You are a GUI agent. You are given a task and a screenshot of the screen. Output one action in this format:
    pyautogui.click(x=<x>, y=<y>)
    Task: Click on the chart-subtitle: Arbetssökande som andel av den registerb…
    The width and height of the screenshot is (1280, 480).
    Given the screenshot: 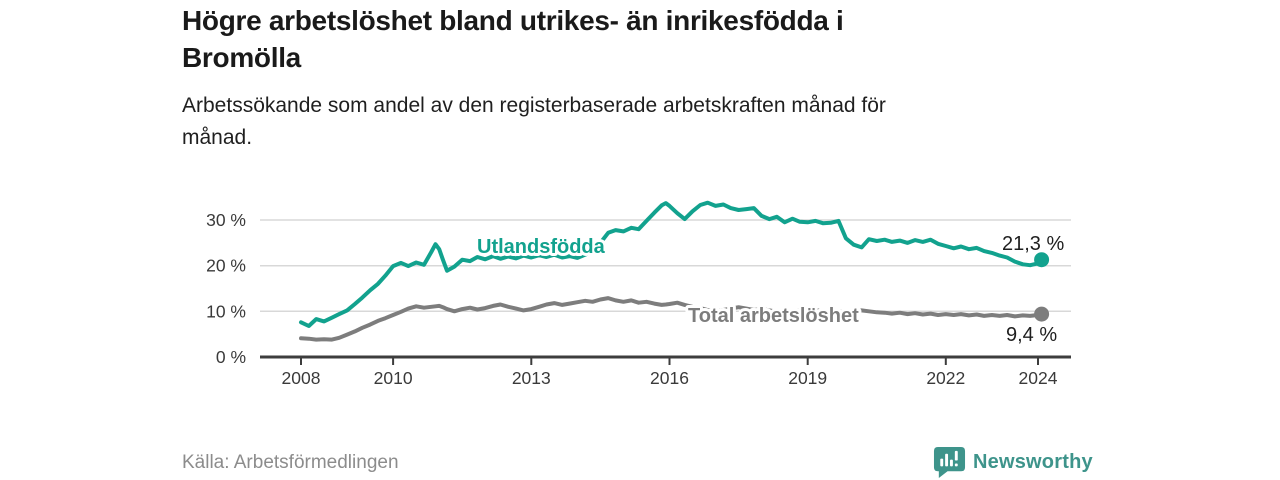 What is the action you would take?
    pyautogui.click(x=647, y=122)
    